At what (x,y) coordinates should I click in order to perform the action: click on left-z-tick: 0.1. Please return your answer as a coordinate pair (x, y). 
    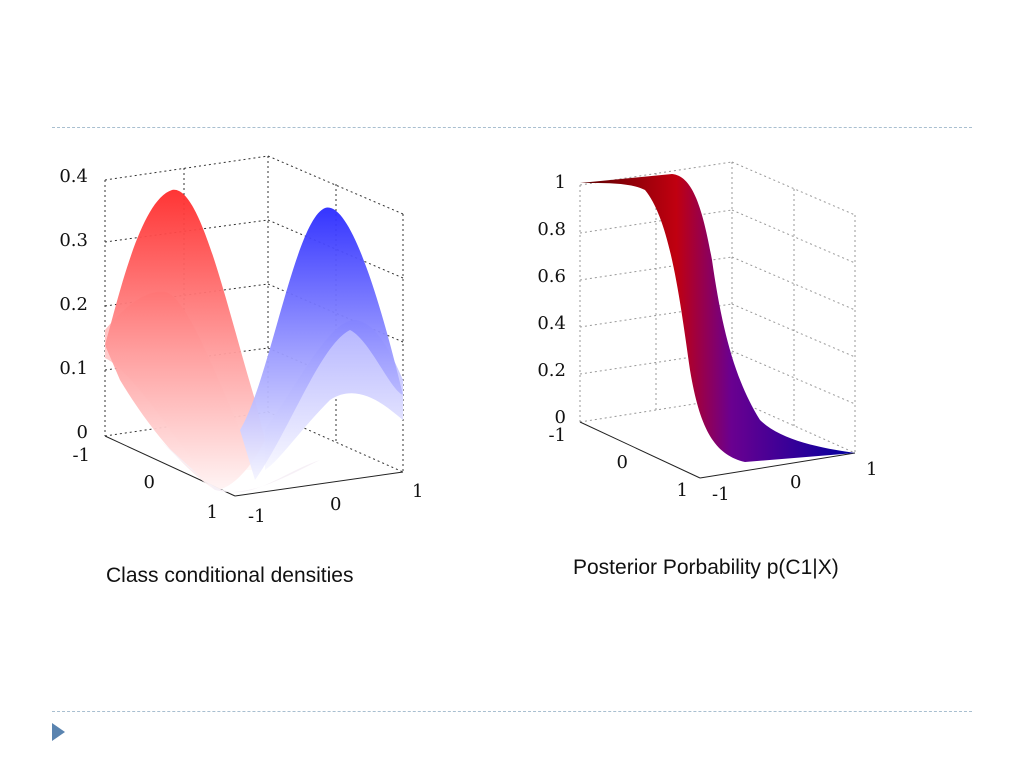
    Looking at the image, I should click on (73, 368).